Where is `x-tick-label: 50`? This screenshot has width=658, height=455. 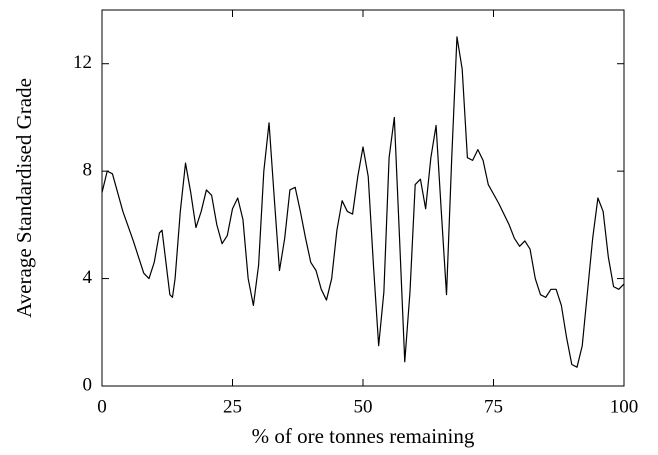
x-tick-label: 50 is located at coordinates (363, 406).